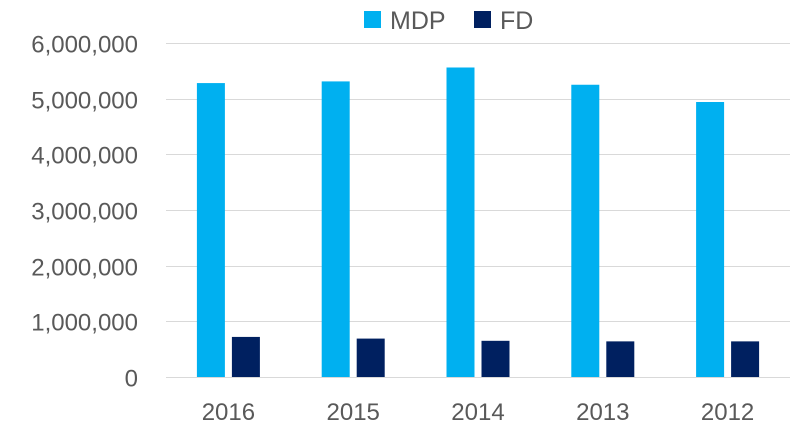  Describe the element at coordinates (448, 21) in the screenshot. I see `legend: MDP FD` at that location.